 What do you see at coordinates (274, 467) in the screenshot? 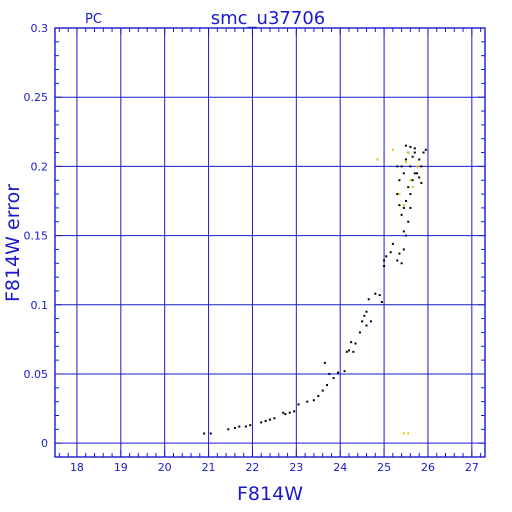
I see `x-tick-labels: 18 19 20 21 22 23 24 25 26 27` at bounding box center [274, 467].